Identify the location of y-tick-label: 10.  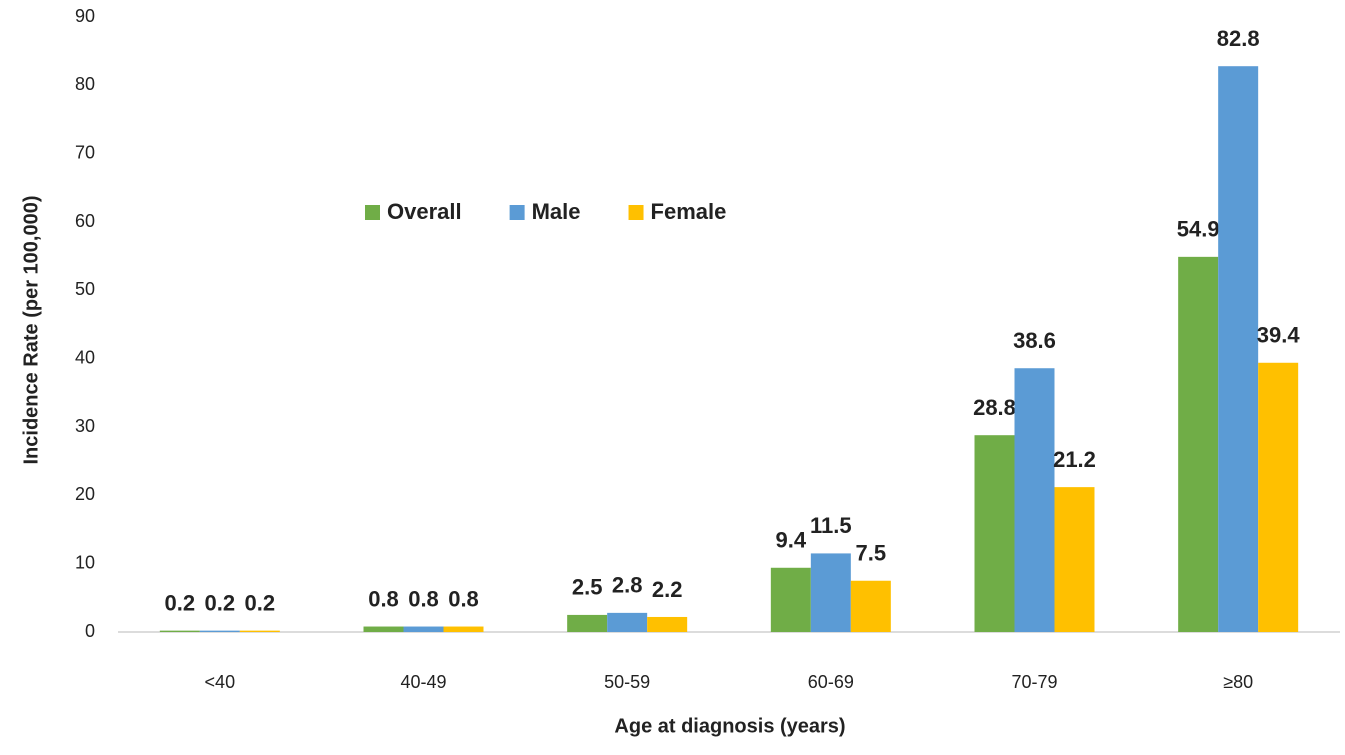
(85, 562).